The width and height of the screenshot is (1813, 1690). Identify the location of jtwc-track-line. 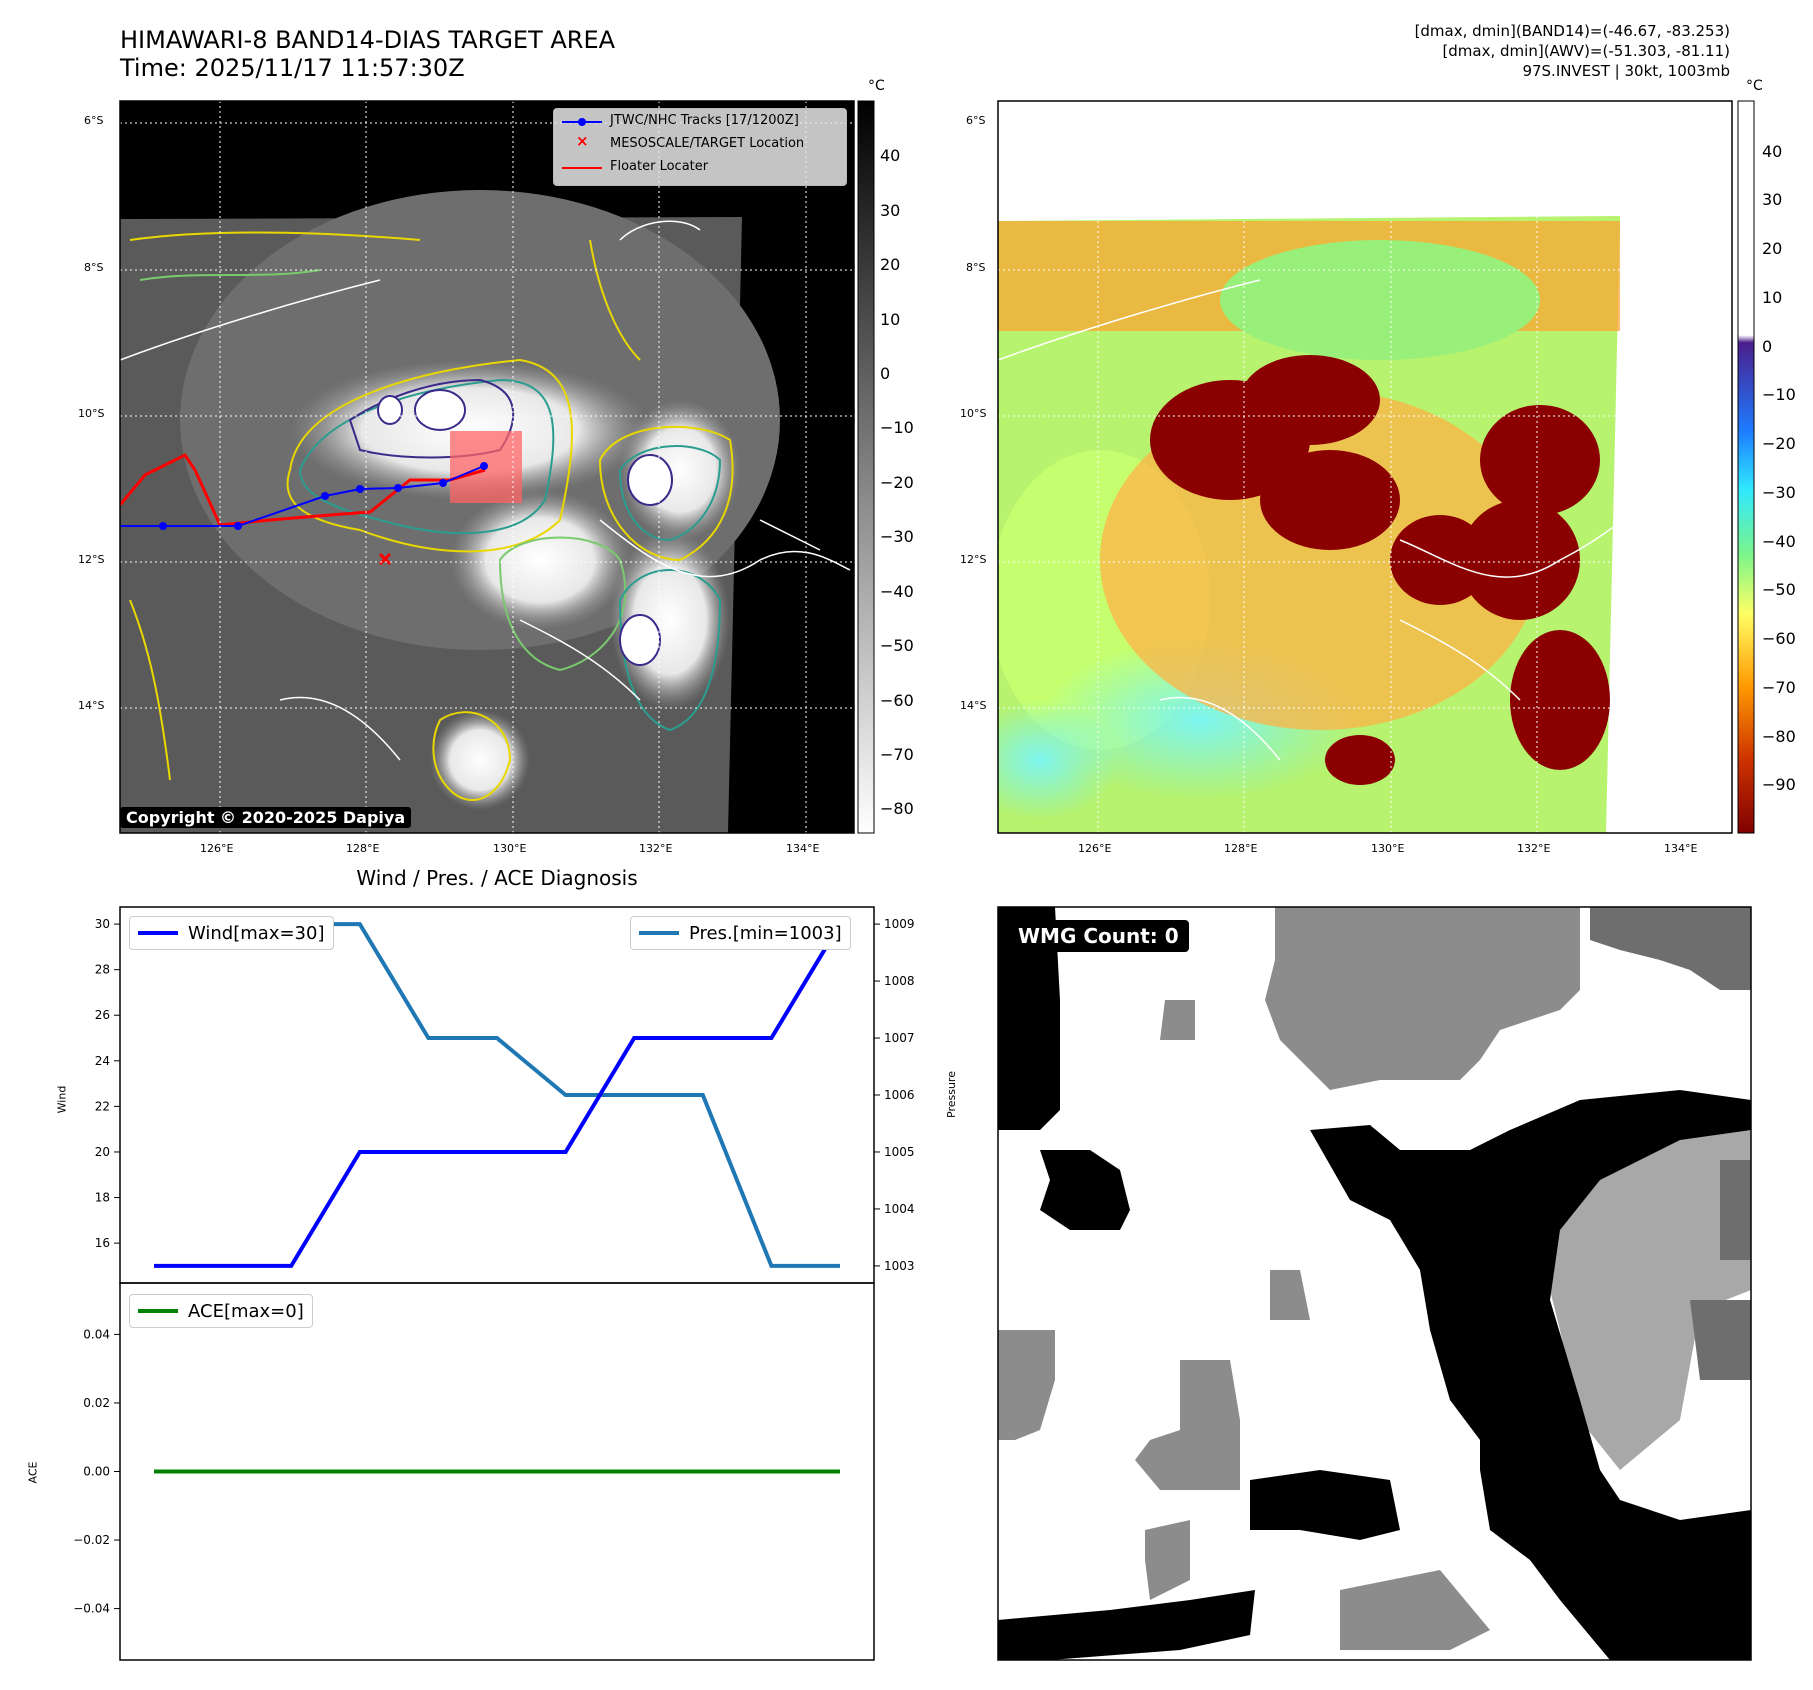
(302, 496).